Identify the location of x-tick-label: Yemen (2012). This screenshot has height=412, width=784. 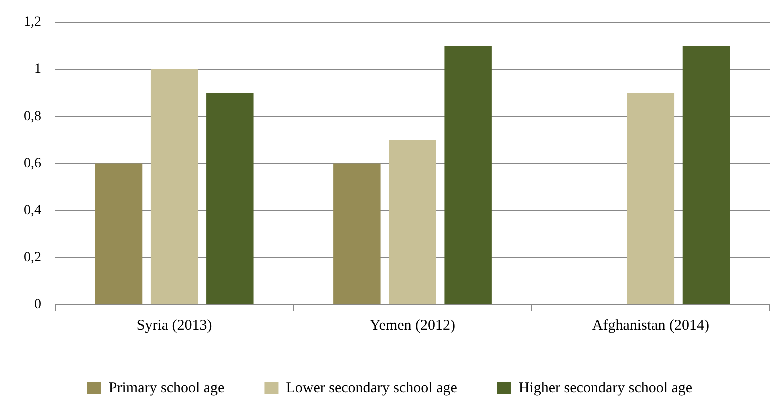
(413, 326).